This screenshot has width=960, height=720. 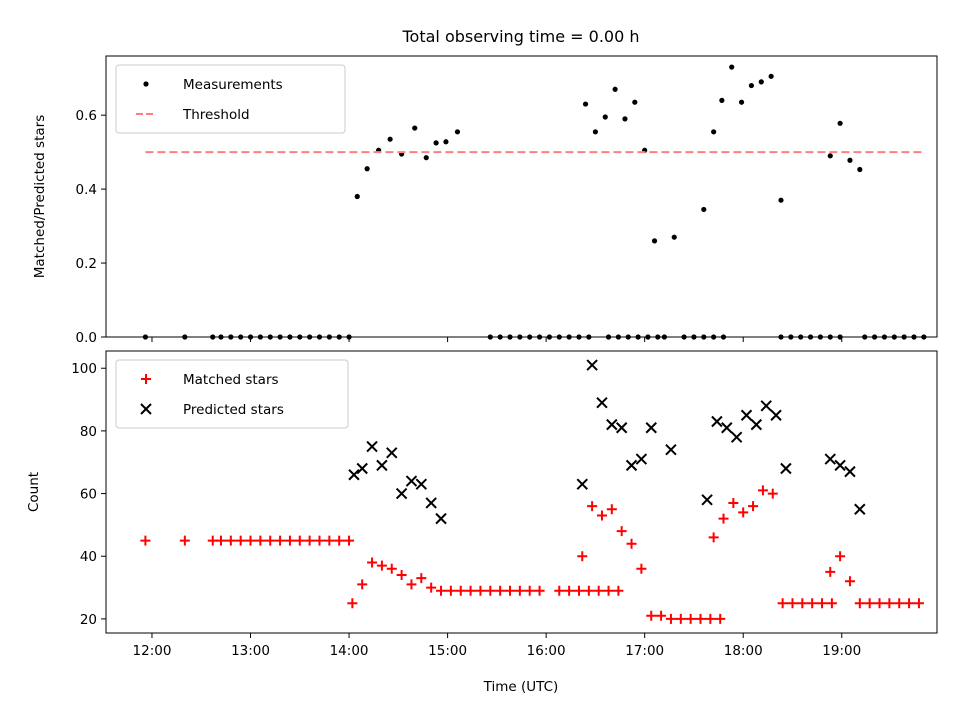 What do you see at coordinates (743, 651) in the screenshot?
I see `x-tick-label: 18:00` at bounding box center [743, 651].